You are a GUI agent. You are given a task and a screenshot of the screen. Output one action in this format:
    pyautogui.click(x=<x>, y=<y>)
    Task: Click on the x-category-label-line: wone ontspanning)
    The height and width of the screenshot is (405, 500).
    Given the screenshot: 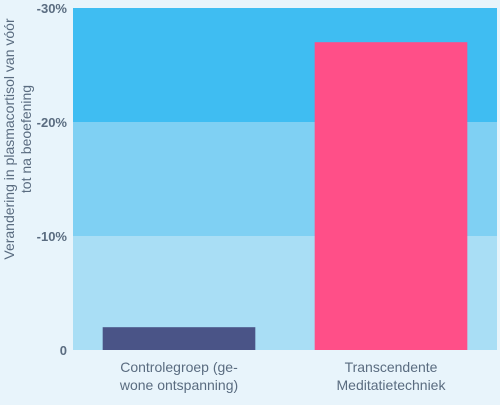 What is the action you would take?
    pyautogui.click(x=178, y=385)
    